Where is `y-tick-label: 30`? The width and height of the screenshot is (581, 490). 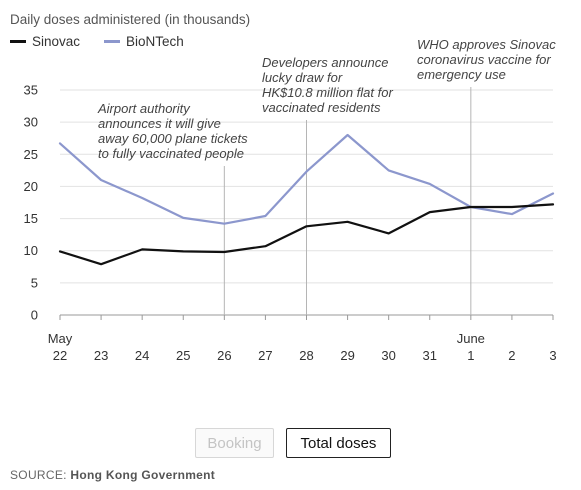
y-tick-label: 30 is located at coordinates (31, 122).